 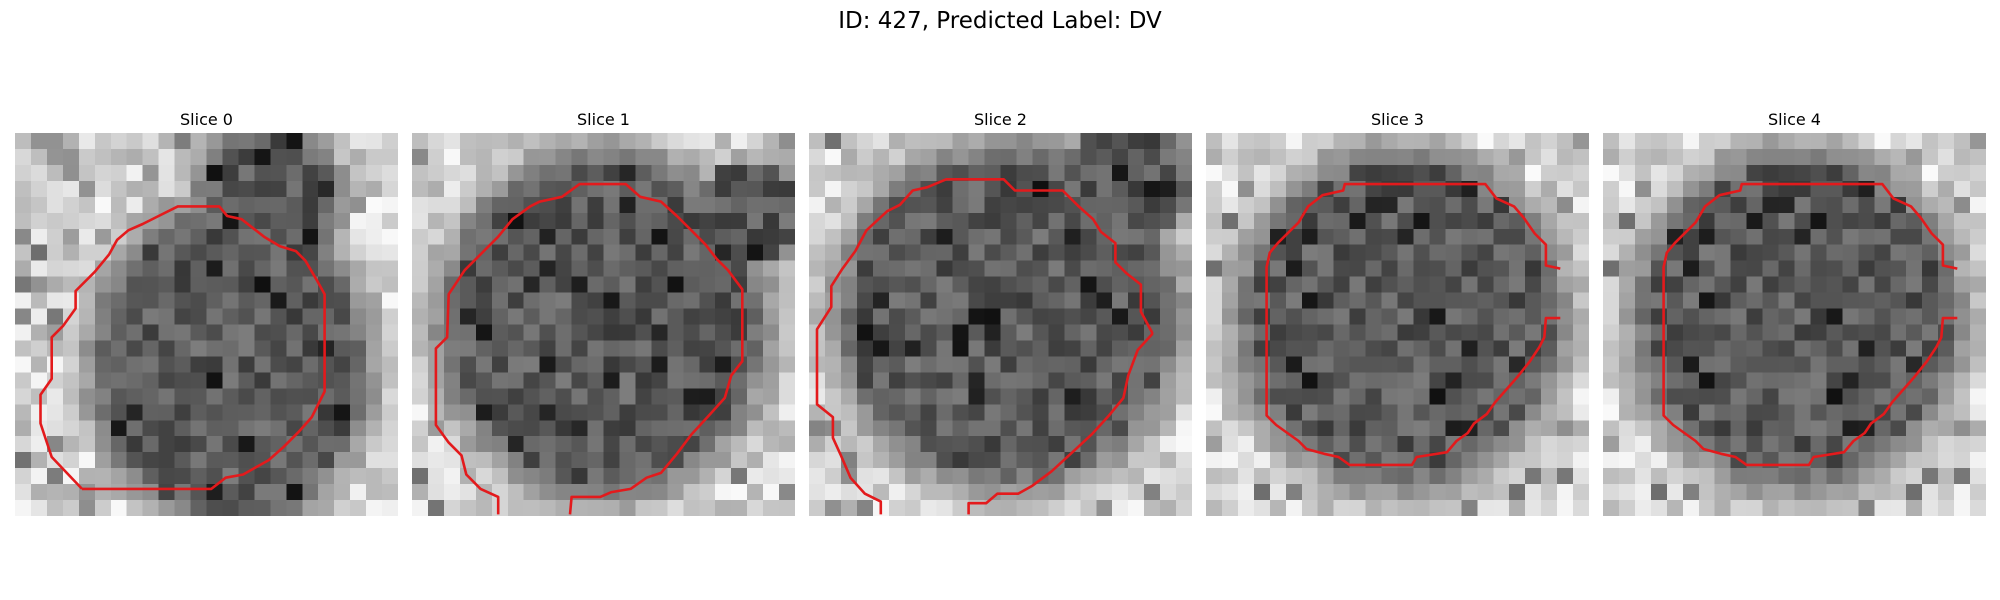 I want to click on slice-1-contour, so click(x=589, y=348).